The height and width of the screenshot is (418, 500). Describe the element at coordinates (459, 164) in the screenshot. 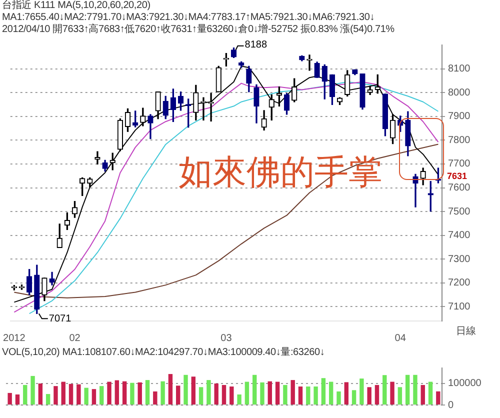

I see `y-tick-label: 7700` at that location.